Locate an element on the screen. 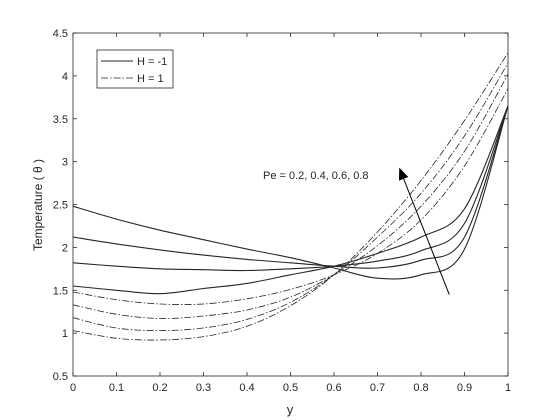 This screenshot has height=420, width=560. legend: H = -1 H = 1 is located at coordinates (135, 69).